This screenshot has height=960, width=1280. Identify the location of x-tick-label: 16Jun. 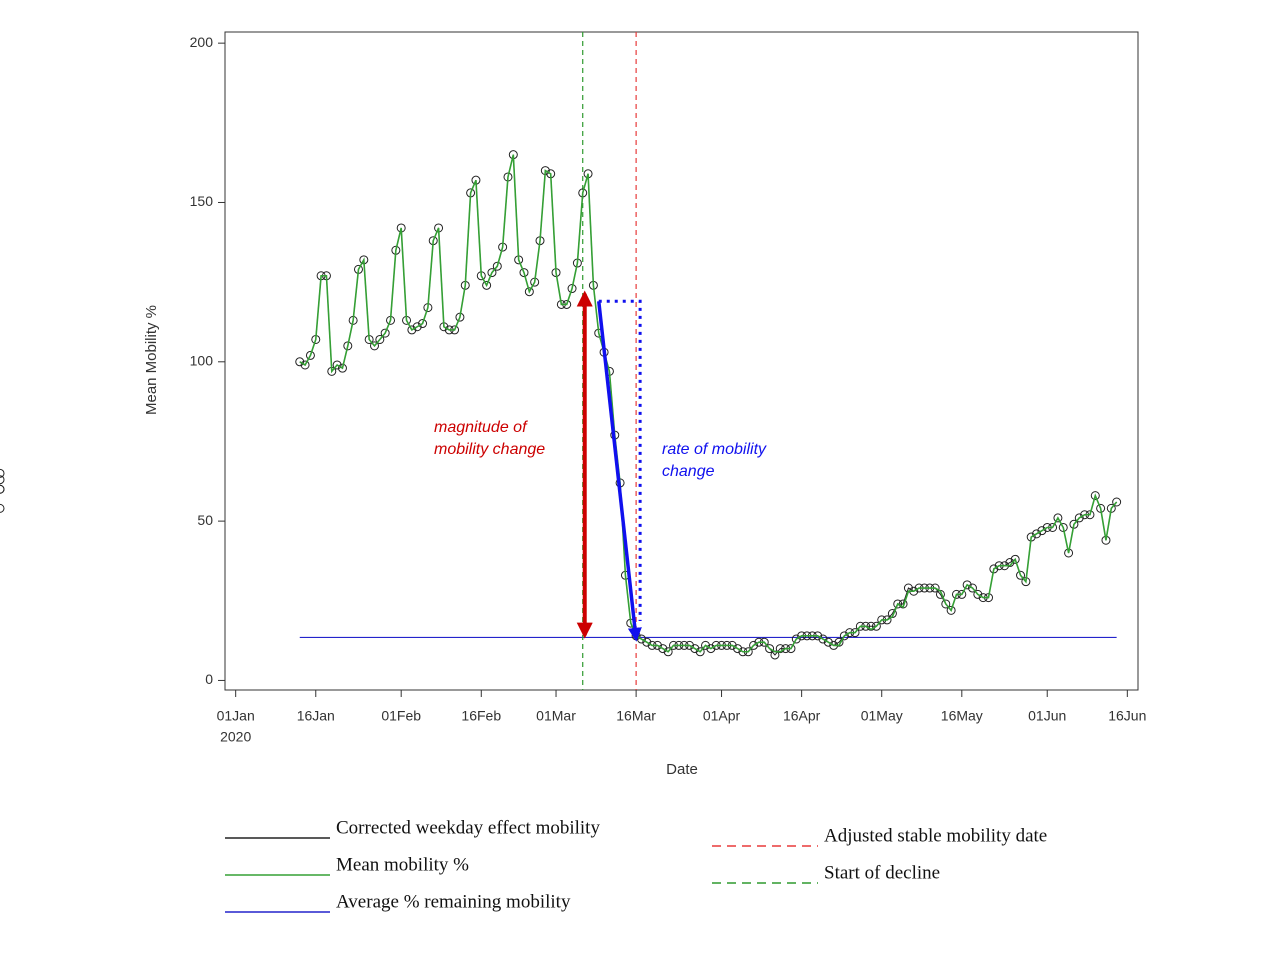
(1127, 716).